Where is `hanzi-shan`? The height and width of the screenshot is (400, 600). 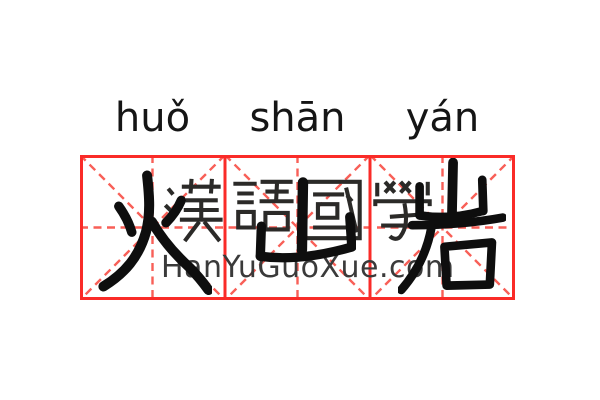
hanzi-shan is located at coordinates (305, 220).